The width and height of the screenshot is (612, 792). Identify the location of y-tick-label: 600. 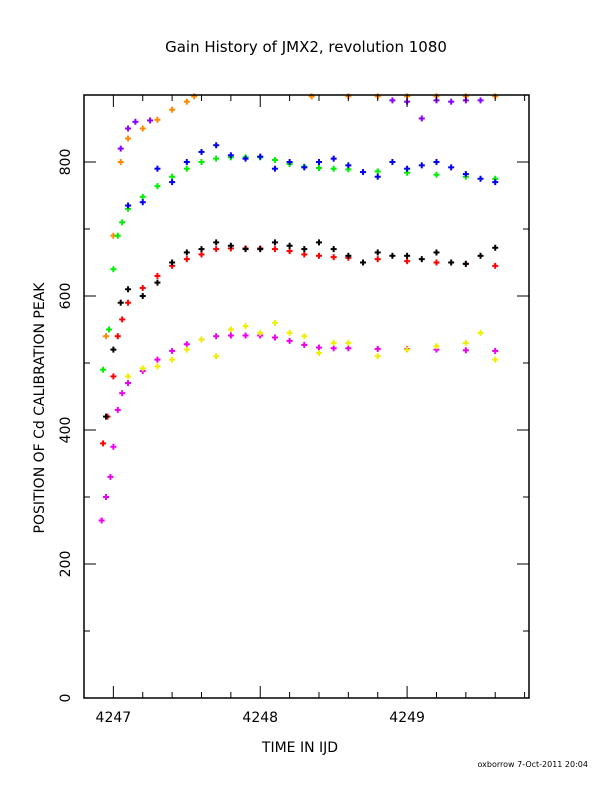
(66, 296).